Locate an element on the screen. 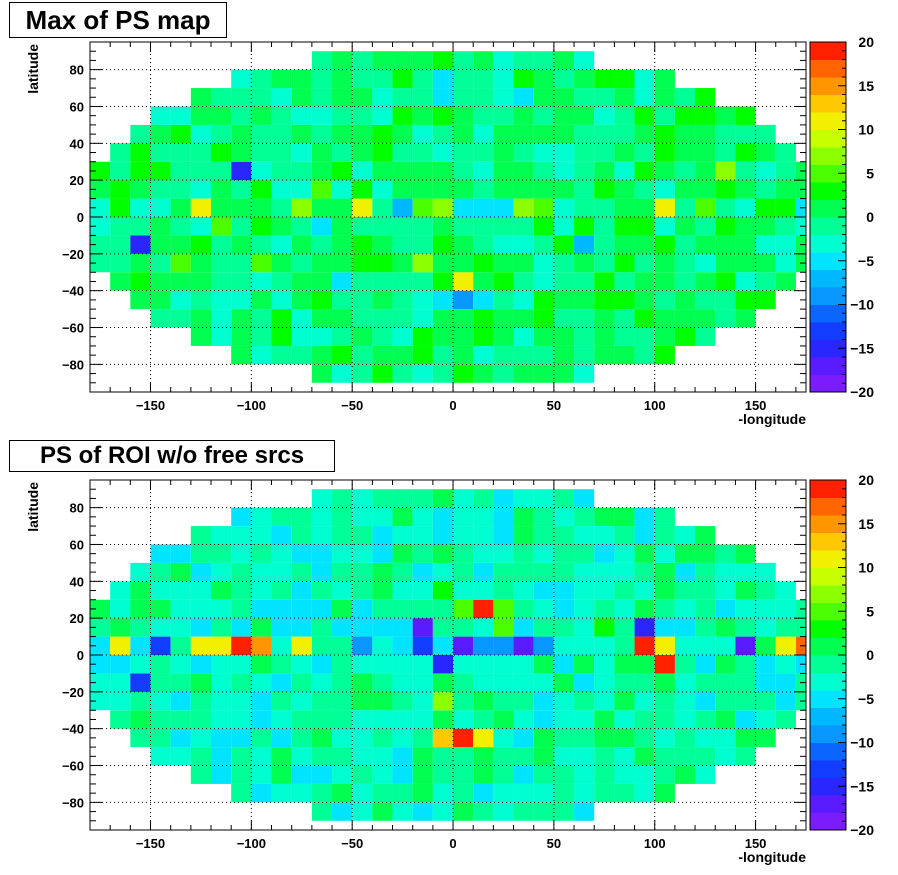 The image size is (898, 875). y-tick-label: 40 is located at coordinates (77, 143).